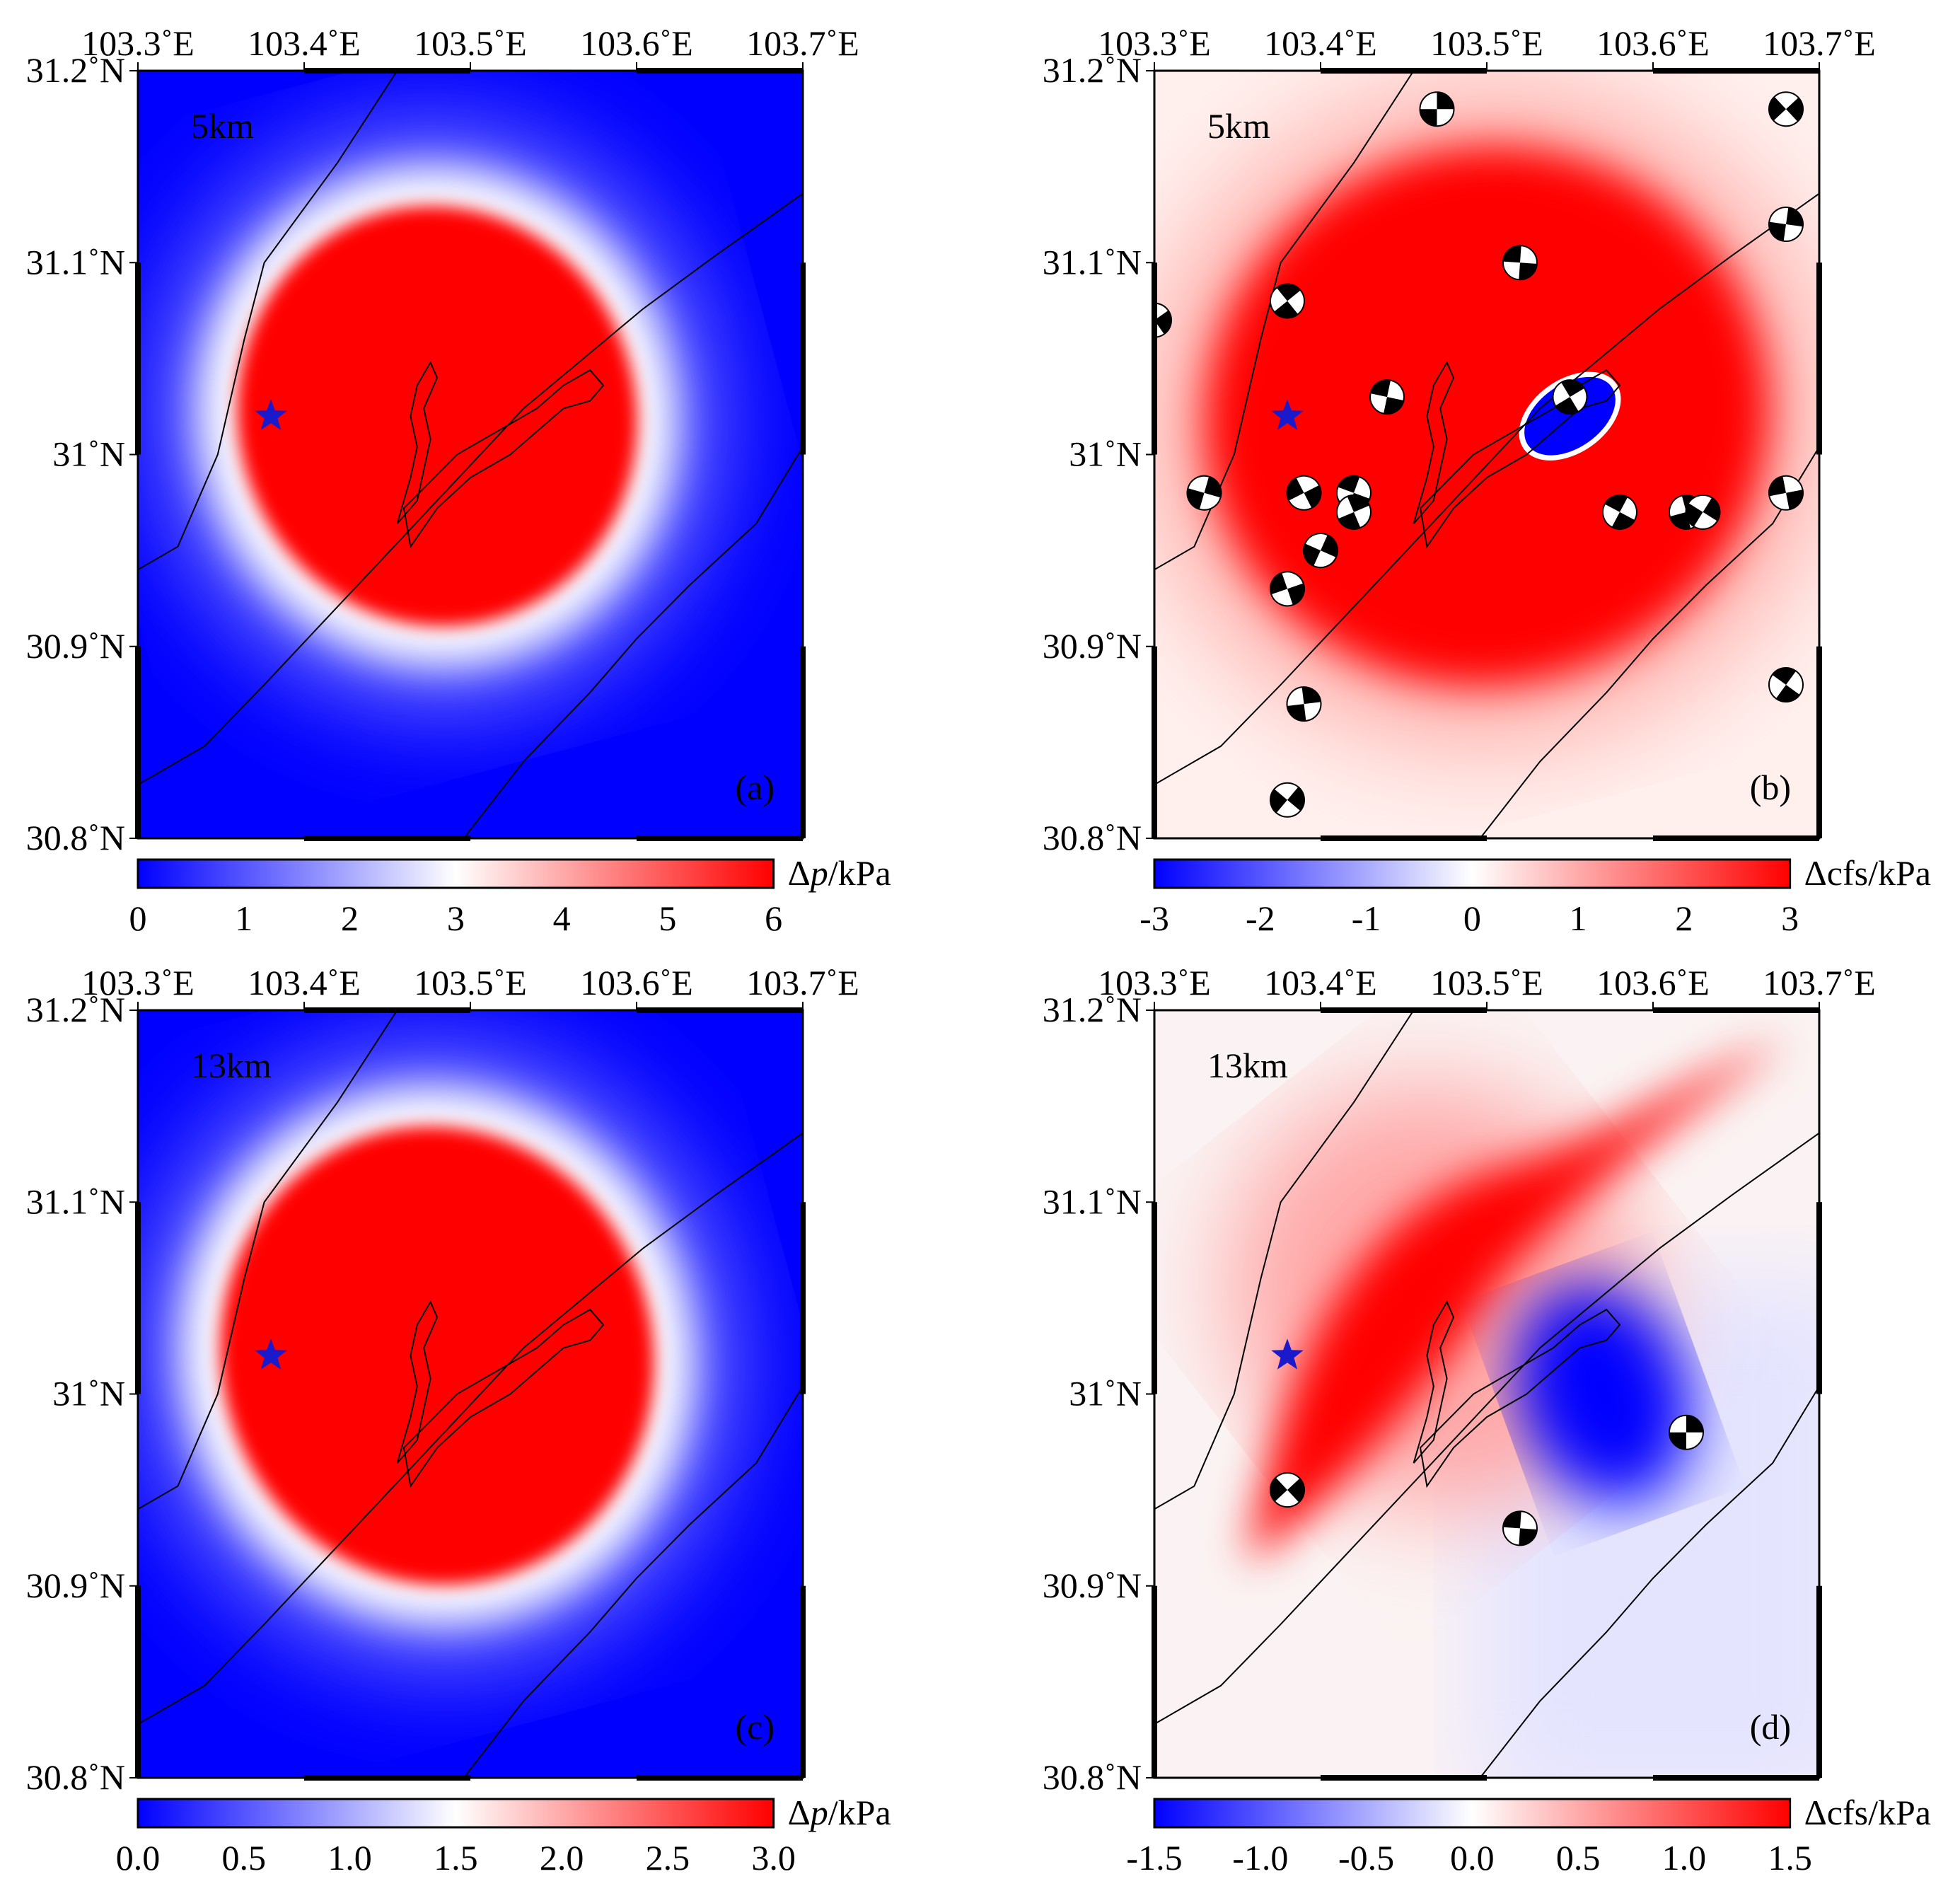  What do you see at coordinates (138, 918) in the screenshot?
I see `colorbar-tick-label: 0` at bounding box center [138, 918].